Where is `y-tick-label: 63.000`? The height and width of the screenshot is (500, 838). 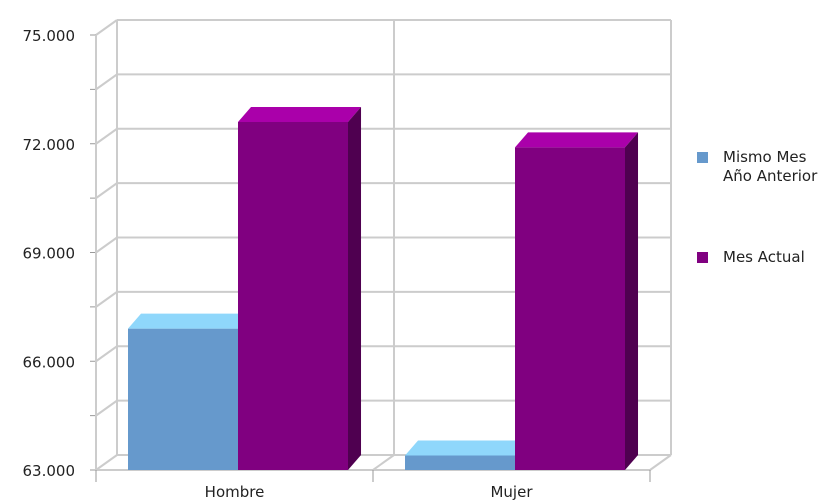
y-tick-label: 63.000 is located at coordinates (49, 471).